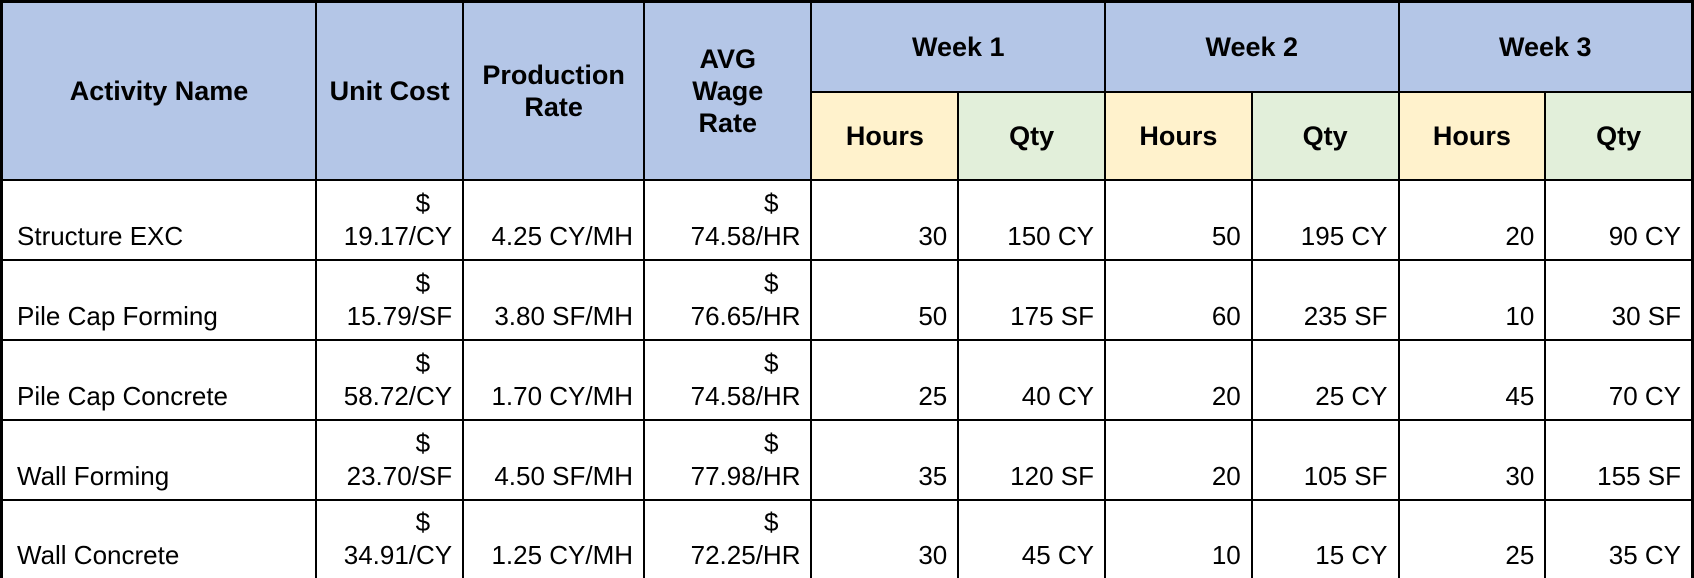  Describe the element at coordinates (1545, 46) in the screenshot. I see `col-header-week3: Week 3` at that location.